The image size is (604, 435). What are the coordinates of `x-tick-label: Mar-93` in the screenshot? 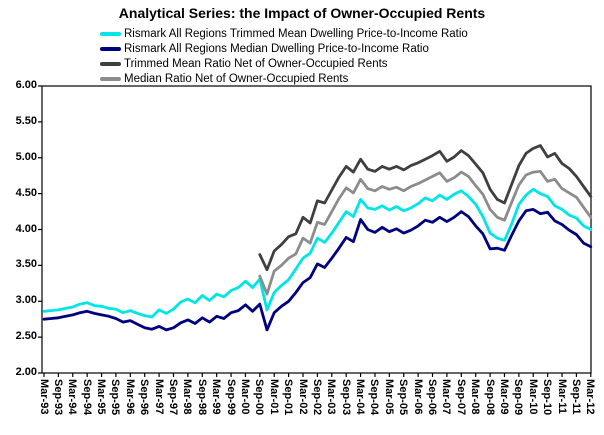 It's located at (43, 397).